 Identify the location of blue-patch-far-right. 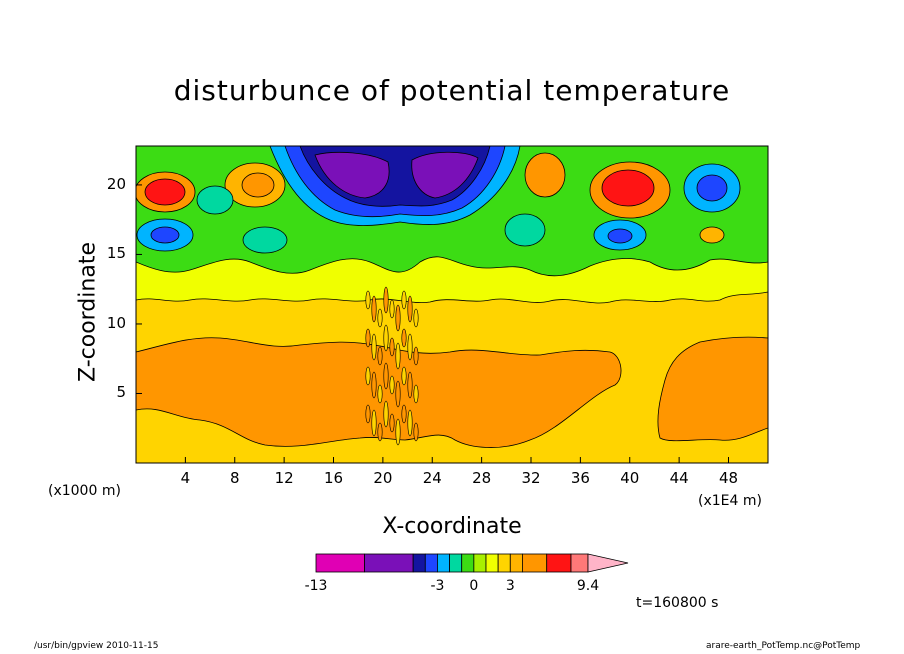
(712, 188).